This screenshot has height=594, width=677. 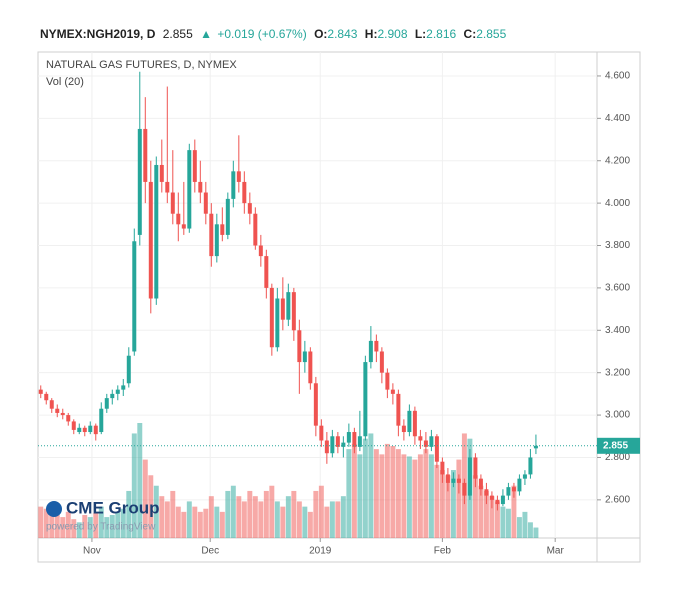 I want to click on logo-text: CME Group, so click(x=113, y=507).